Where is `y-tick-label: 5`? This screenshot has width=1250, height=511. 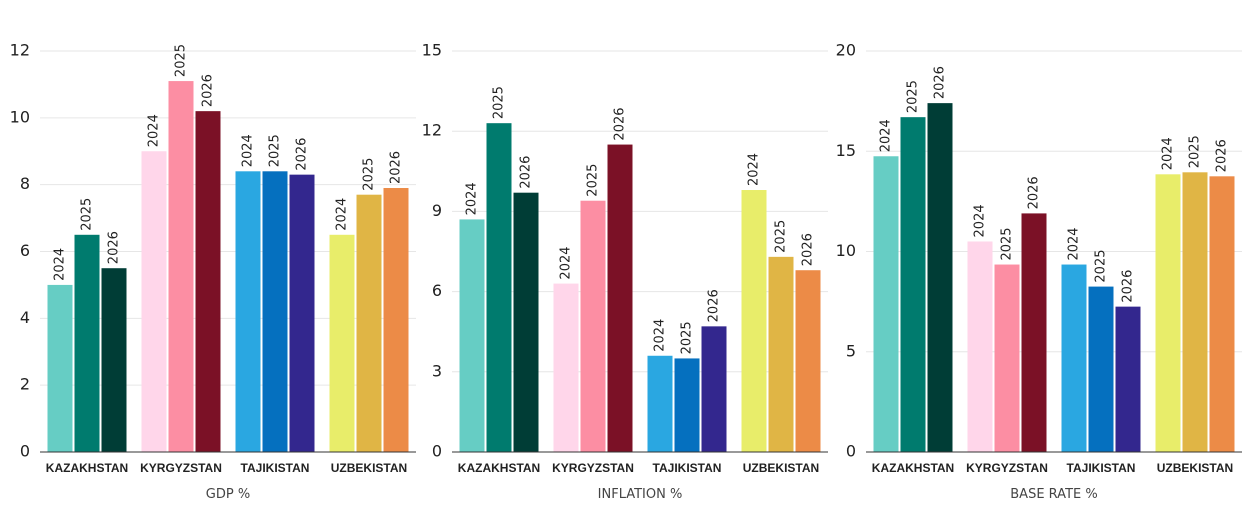
y-tick-label: 5 is located at coordinates (851, 350).